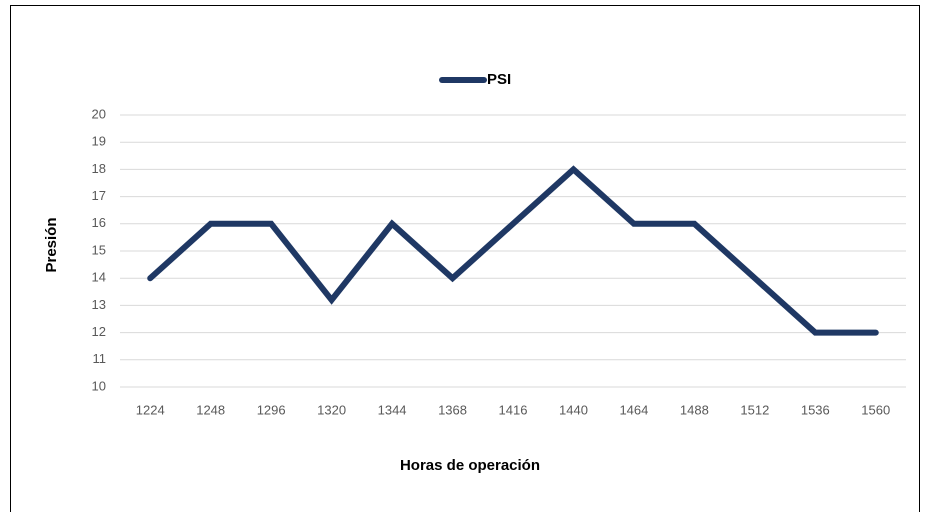 Image resolution: width=927 pixels, height=512 pixels. Describe the element at coordinates (99, 113) in the screenshot. I see `y-tick-label: 20` at that location.